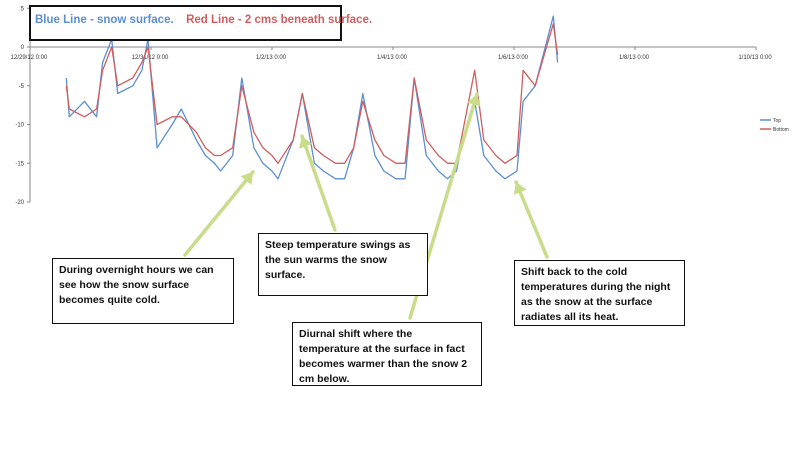  I want to click on legend-label-bottom: Bottom, so click(781, 130).